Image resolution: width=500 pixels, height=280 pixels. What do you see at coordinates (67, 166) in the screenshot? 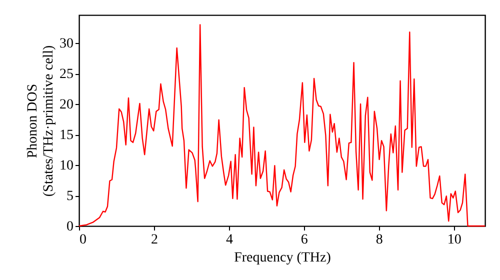
I see `y-tick-label: 10` at bounding box center [67, 166].